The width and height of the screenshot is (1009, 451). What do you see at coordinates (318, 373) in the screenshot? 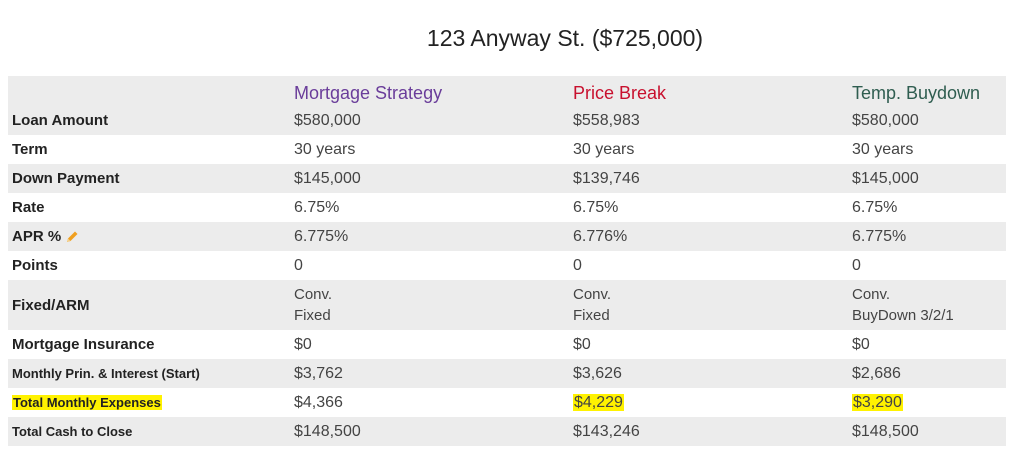
I see `cell-value: $3,762` at bounding box center [318, 373].